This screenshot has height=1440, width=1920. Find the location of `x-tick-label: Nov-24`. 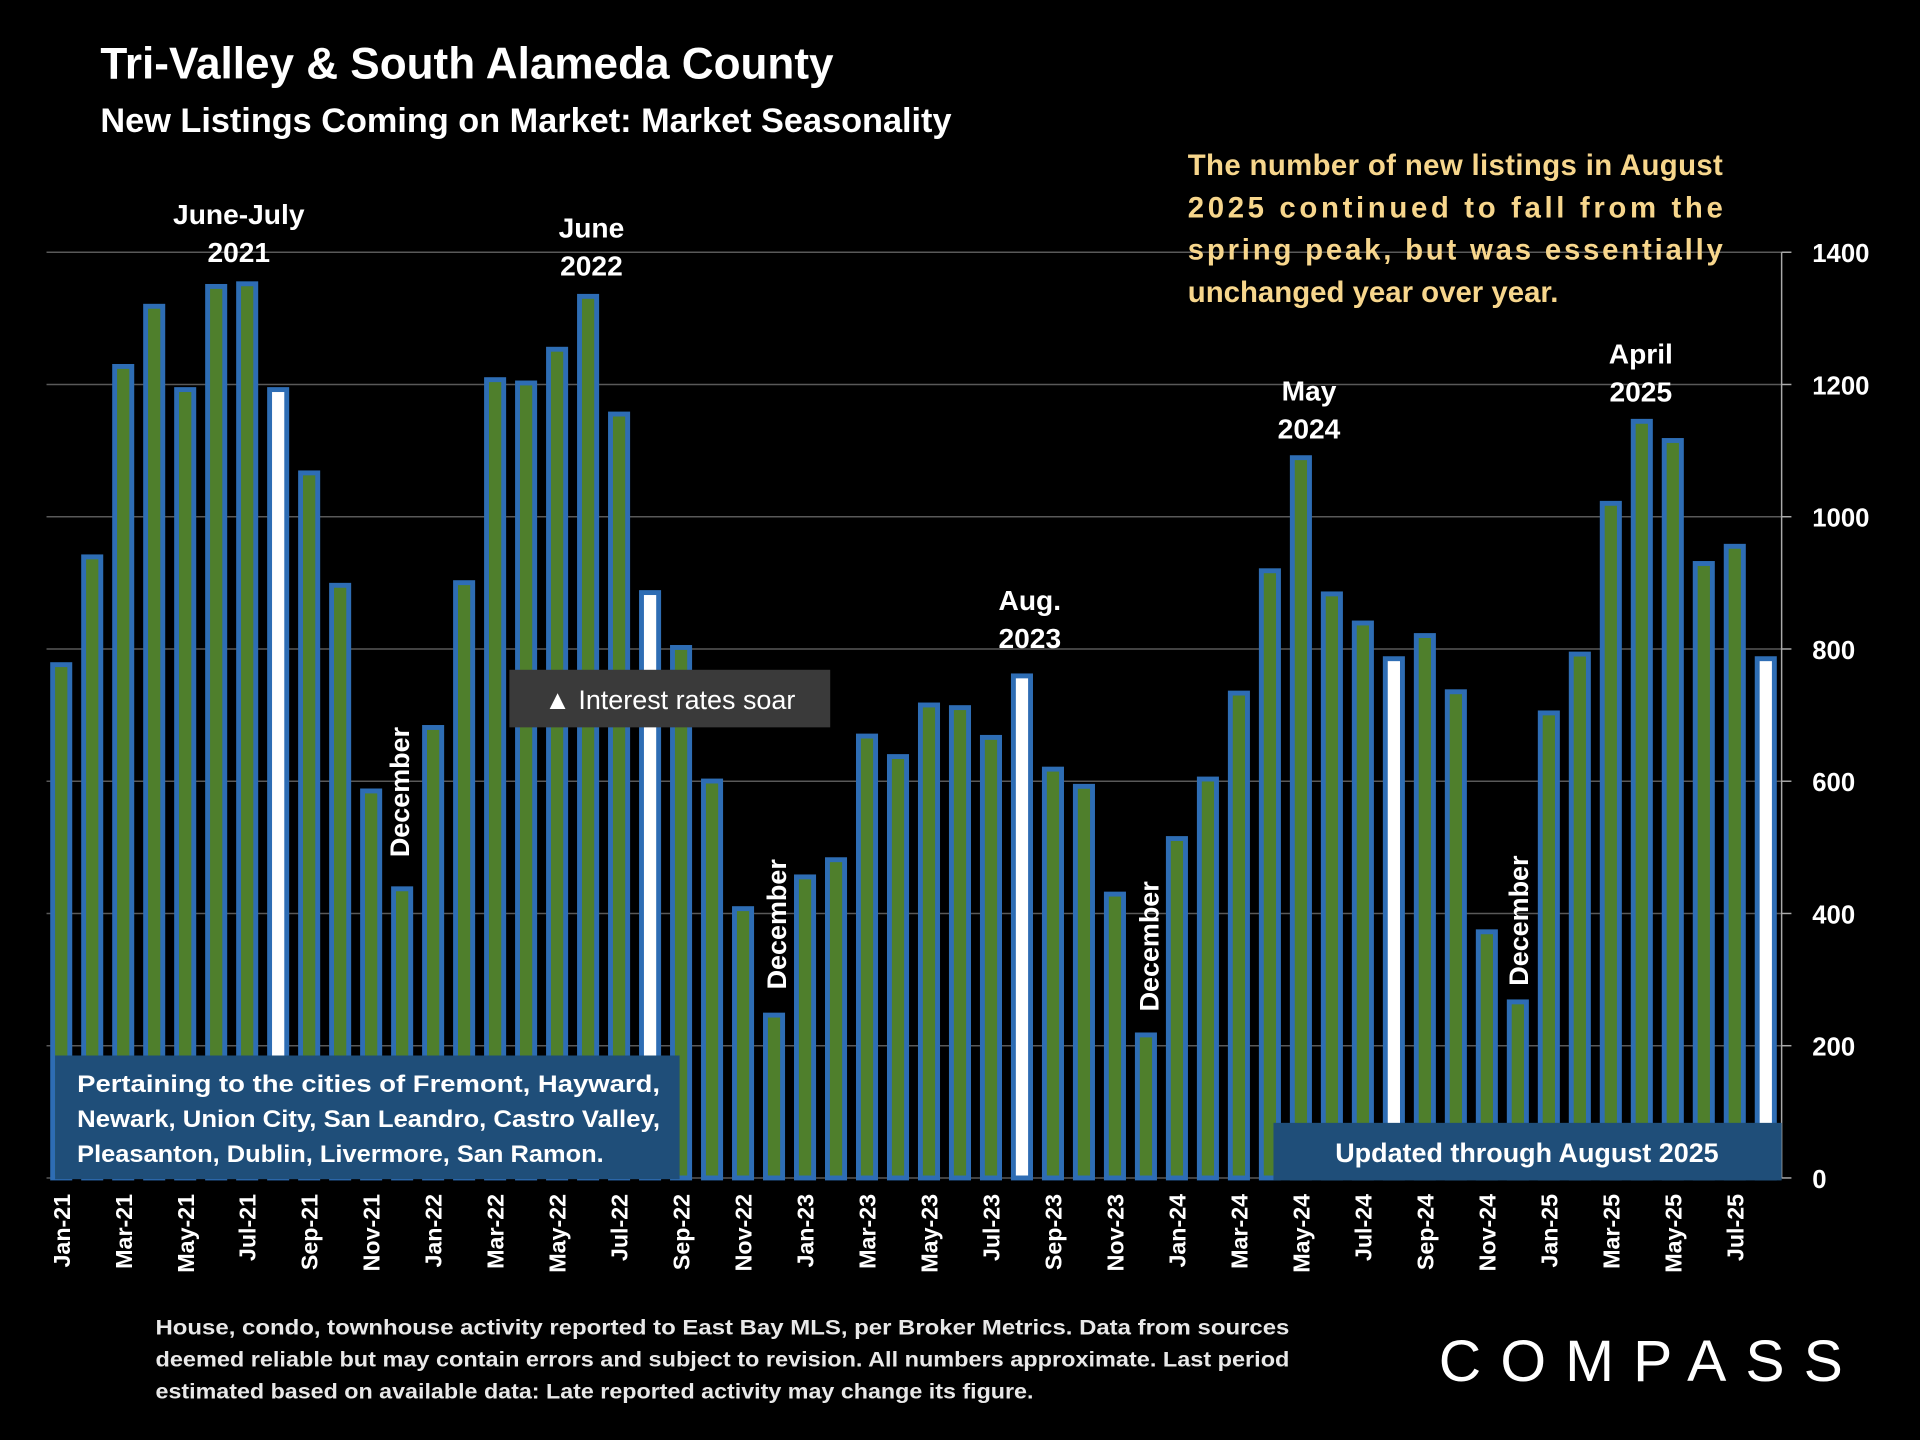

x-tick-label: Nov-24 is located at coordinates (1487, 1233).